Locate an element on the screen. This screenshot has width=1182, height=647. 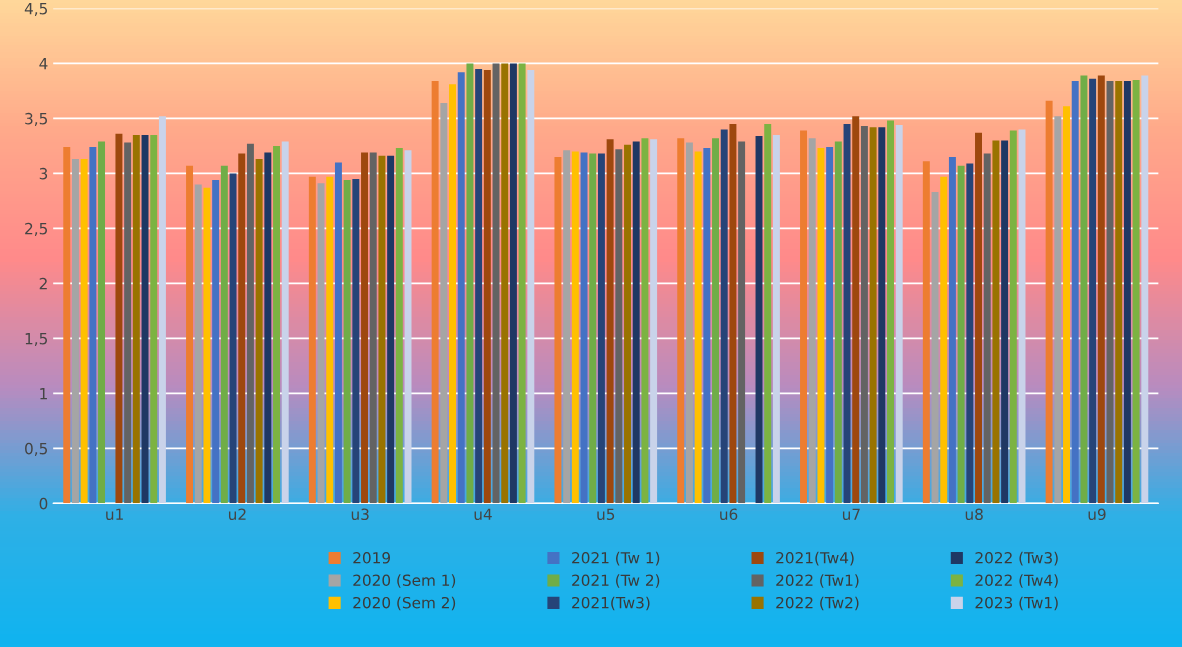
x-tick-label: u7 is located at coordinates (851, 514).